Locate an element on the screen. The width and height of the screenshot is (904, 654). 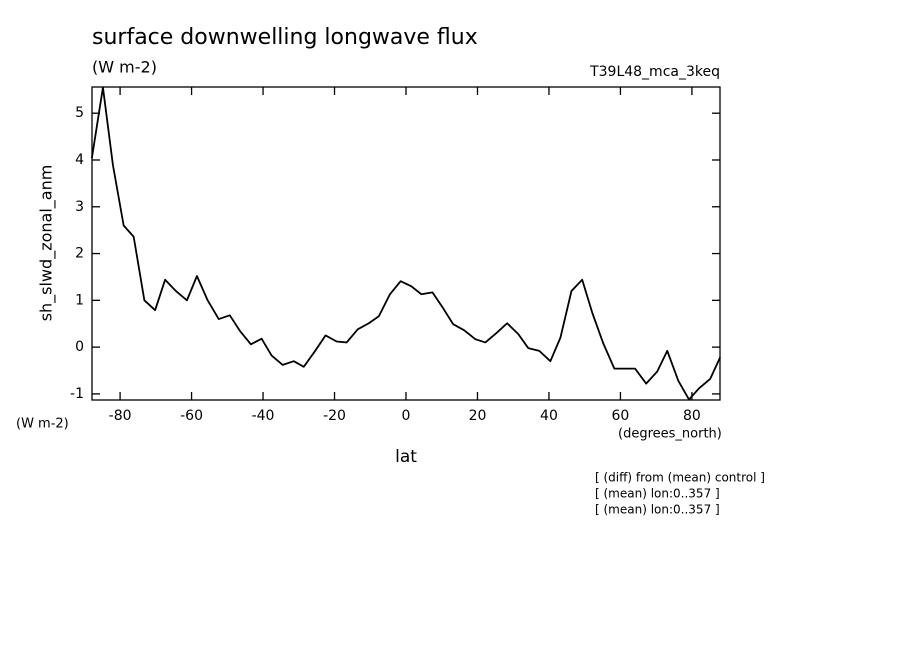
y-axis-label: sh_slwd_zonal_anm is located at coordinates (47, 243).